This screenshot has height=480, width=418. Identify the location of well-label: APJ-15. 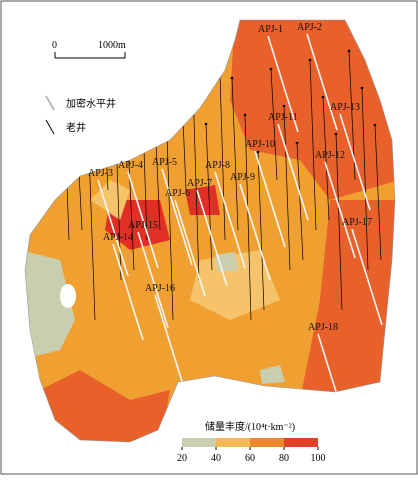
(143, 225).